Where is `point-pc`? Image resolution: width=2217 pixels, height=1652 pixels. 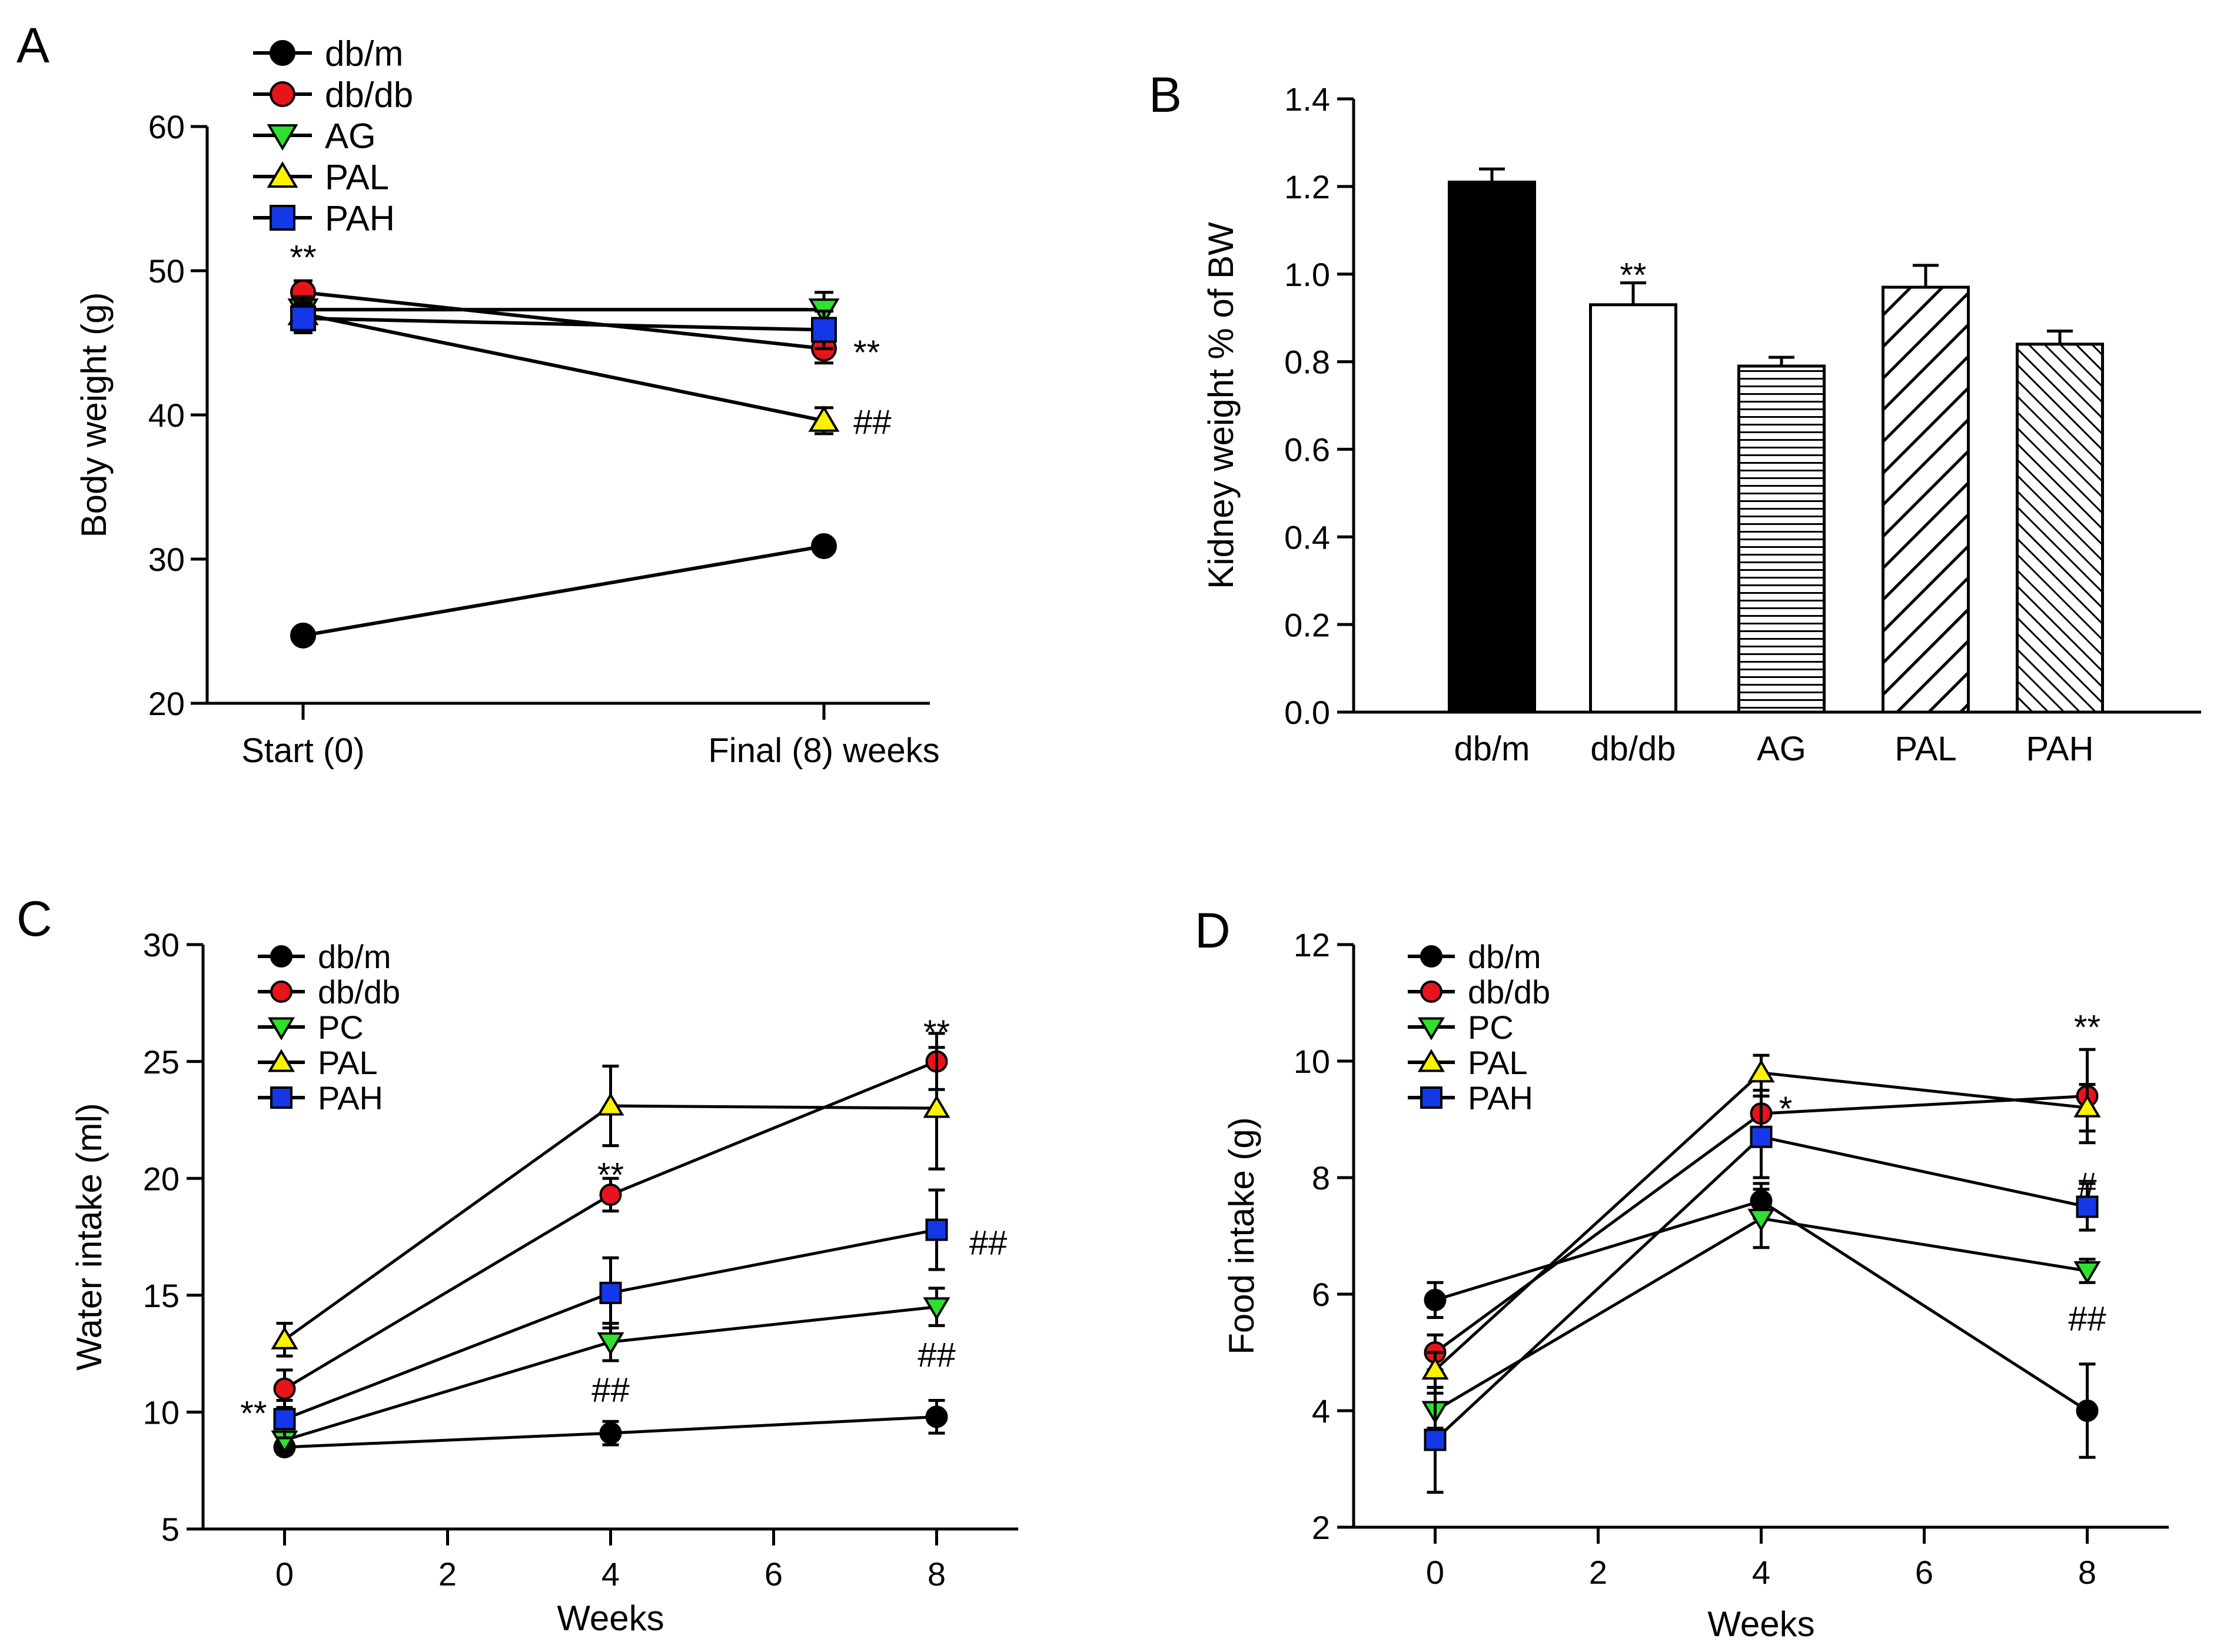
point-pc is located at coordinates (936, 1309).